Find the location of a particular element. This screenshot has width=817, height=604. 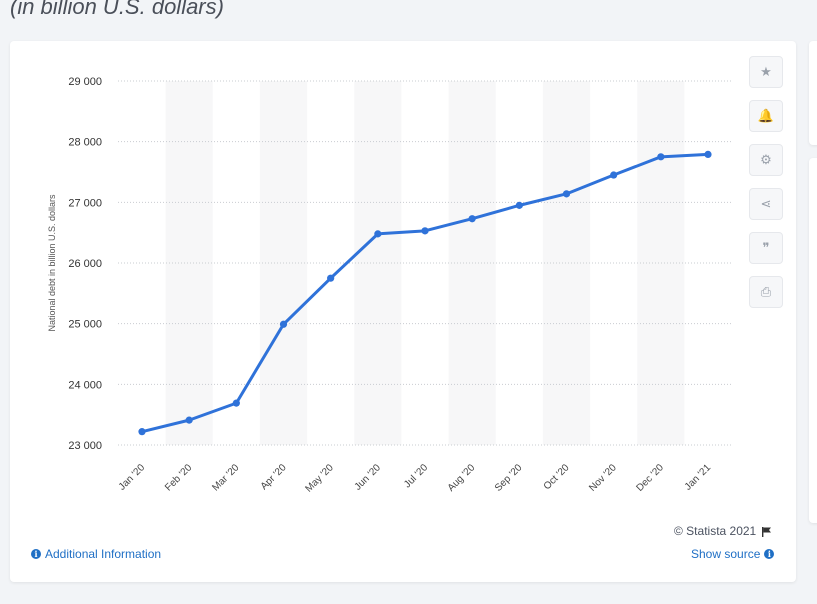

x-tick-label: Dec '20 is located at coordinates (650, 478).